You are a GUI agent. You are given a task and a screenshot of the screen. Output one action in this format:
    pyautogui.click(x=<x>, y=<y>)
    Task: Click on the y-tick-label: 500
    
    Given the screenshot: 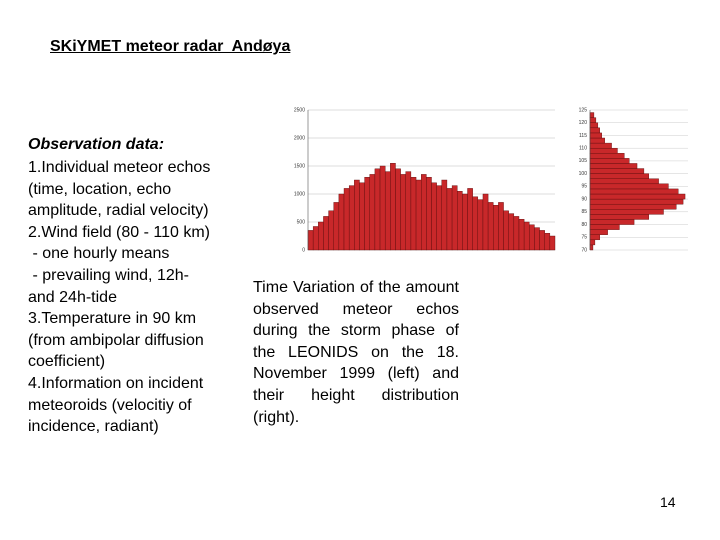 What is the action you would take?
    pyautogui.click(x=301, y=222)
    